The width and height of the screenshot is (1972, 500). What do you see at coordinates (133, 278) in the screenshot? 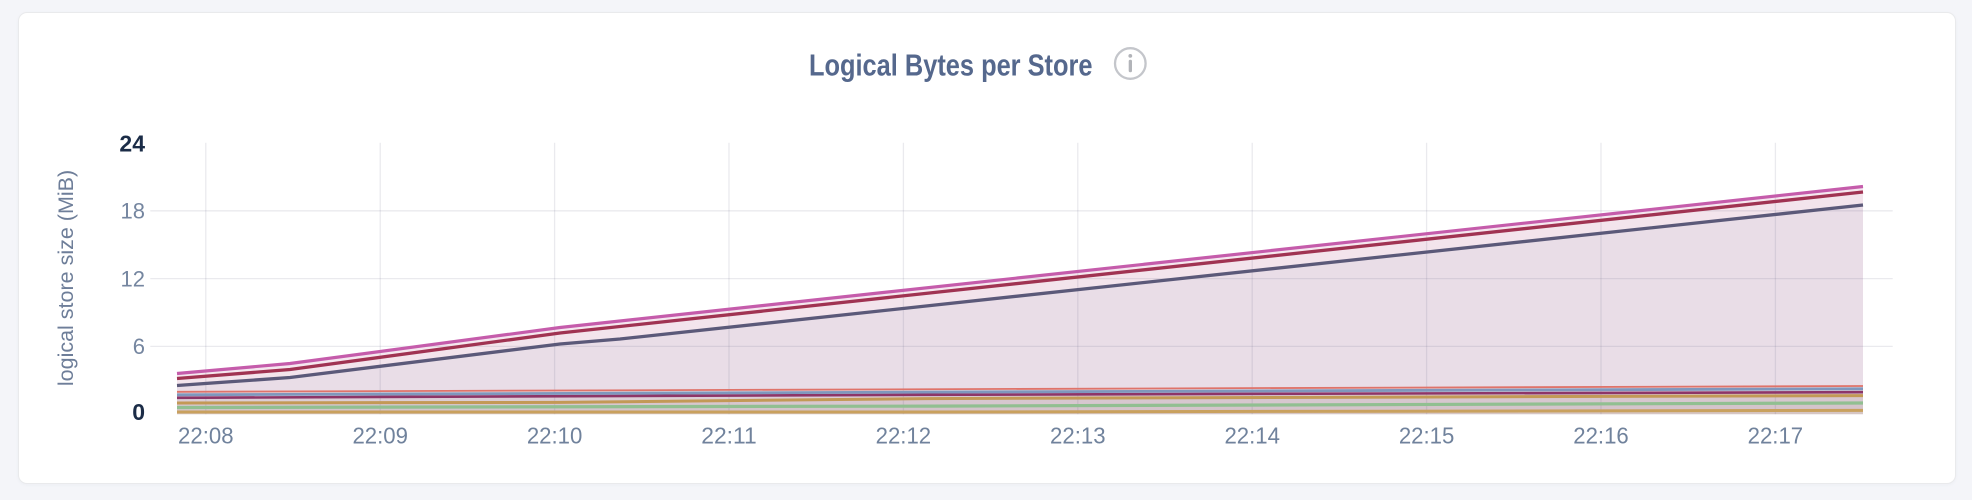
I see `svg-text: 12` at bounding box center [133, 278].